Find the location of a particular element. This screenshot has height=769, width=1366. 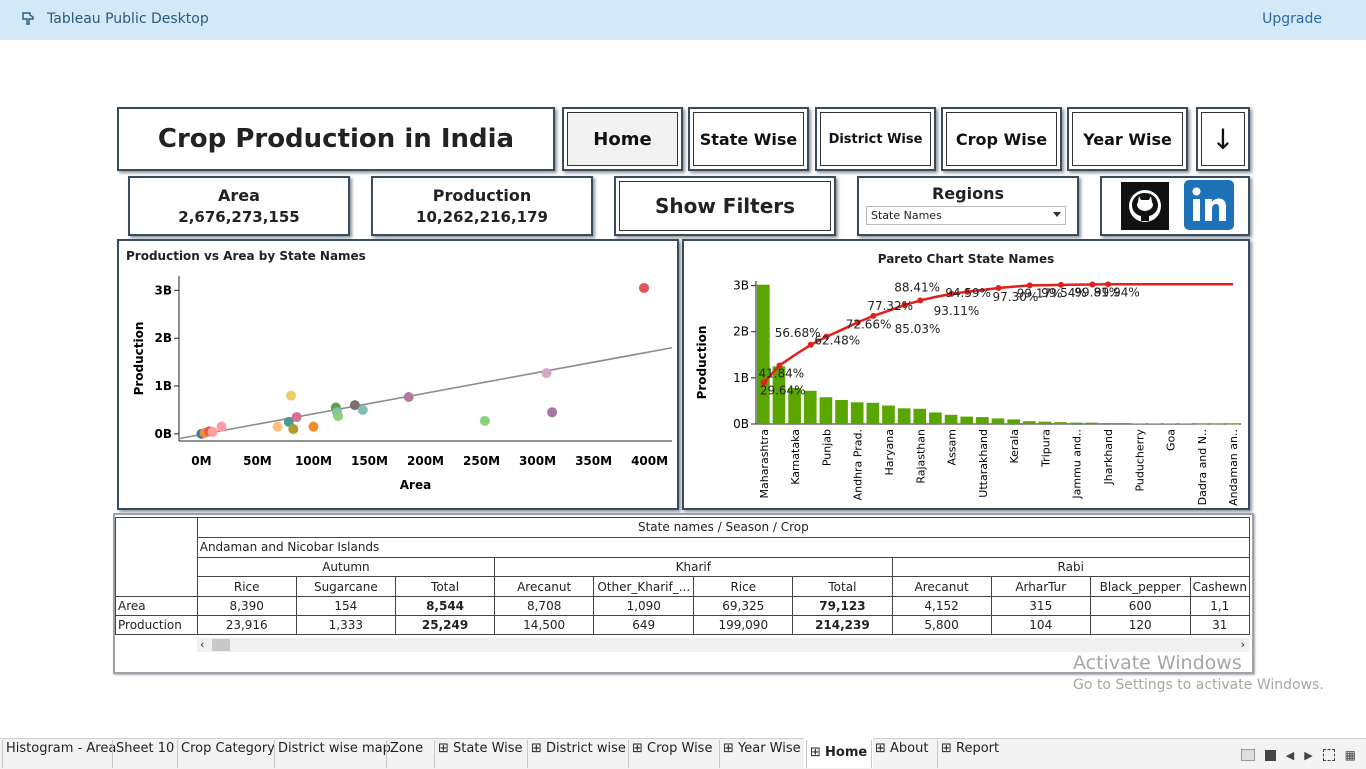

sheet-tab: ⊞ Year Wise is located at coordinates (762, 748).